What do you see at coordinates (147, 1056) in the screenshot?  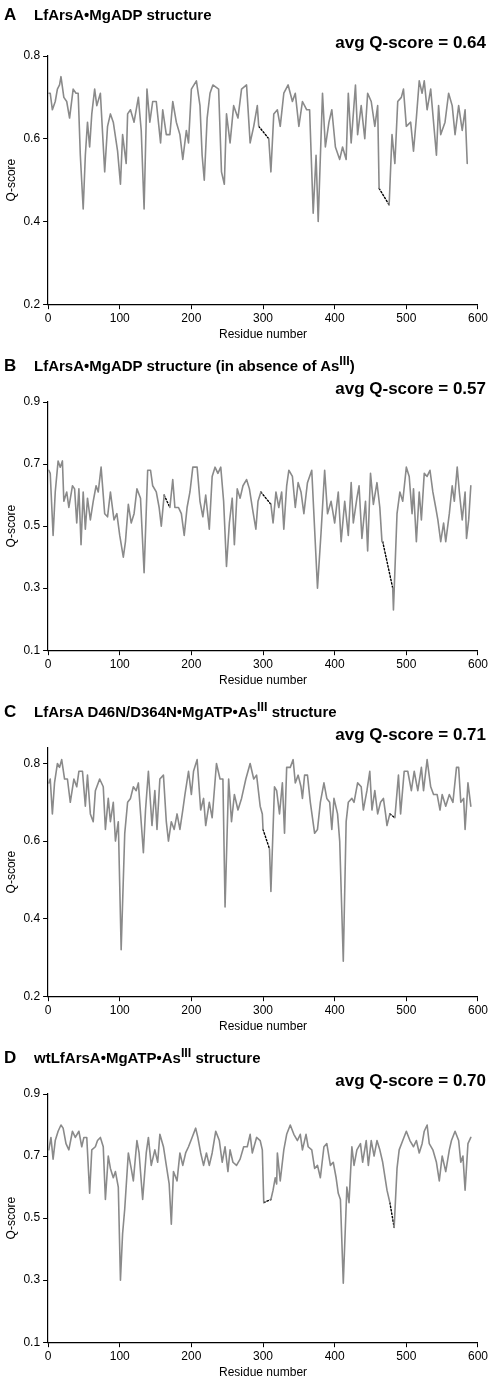 I see `chart-title: wtLfArsA•MgATP•As$^{III}$ structure` at bounding box center [147, 1056].